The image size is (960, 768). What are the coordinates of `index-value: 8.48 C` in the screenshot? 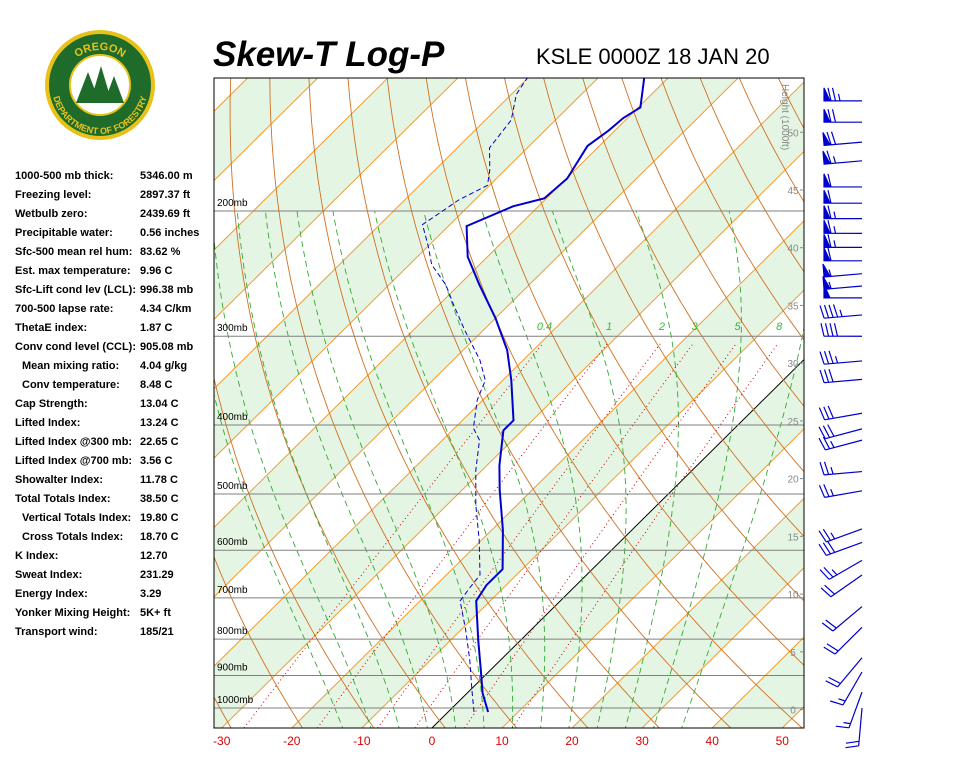 It's located at (156, 385).